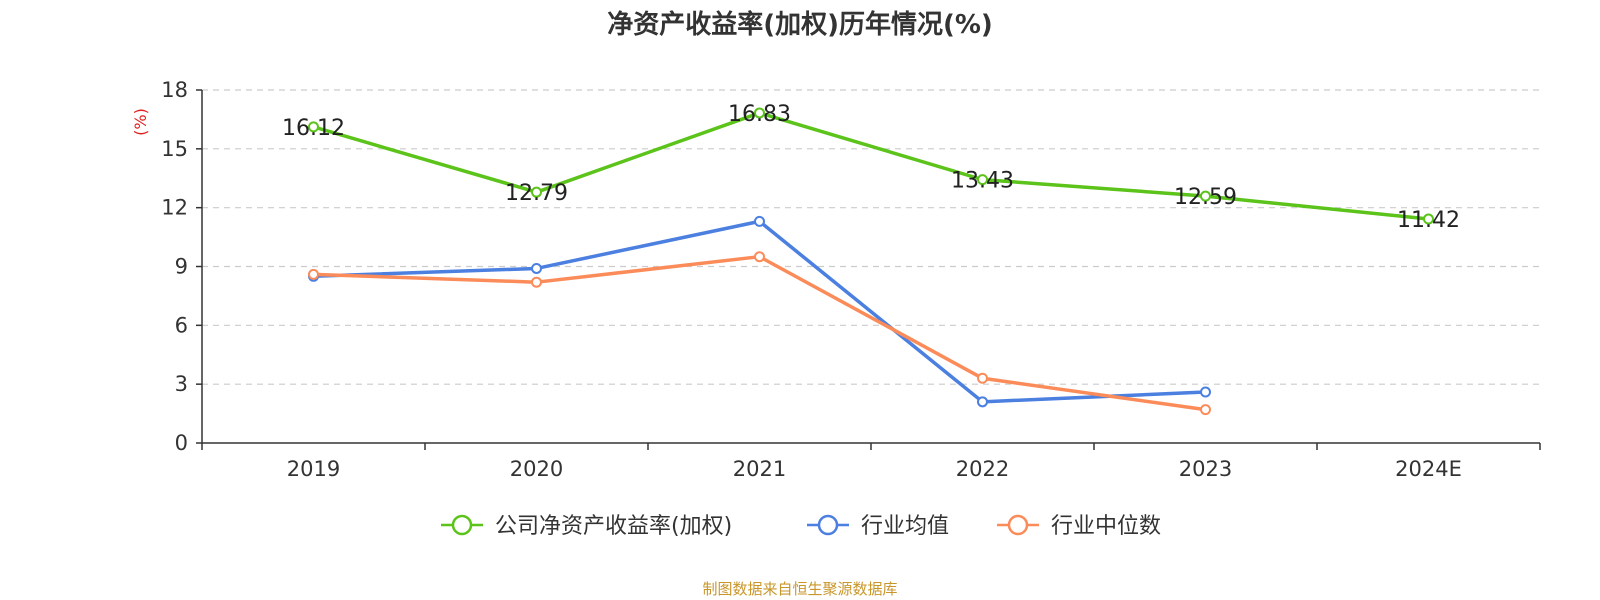 The image size is (1600, 600). What do you see at coordinates (759, 469) in the screenshot?
I see `x-tick-label: 2021` at bounding box center [759, 469].